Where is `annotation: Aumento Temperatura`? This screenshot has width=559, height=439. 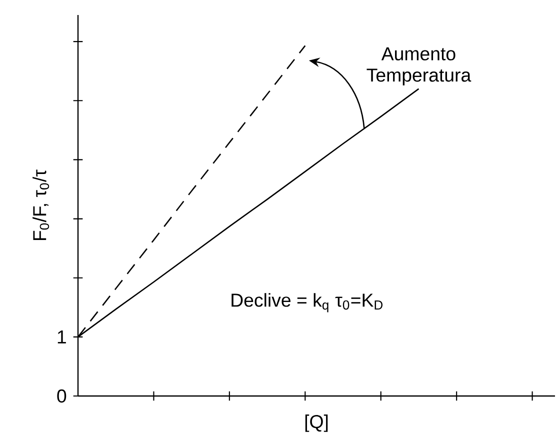 annotation: Aumento Temperatura is located at coordinates (419, 66).